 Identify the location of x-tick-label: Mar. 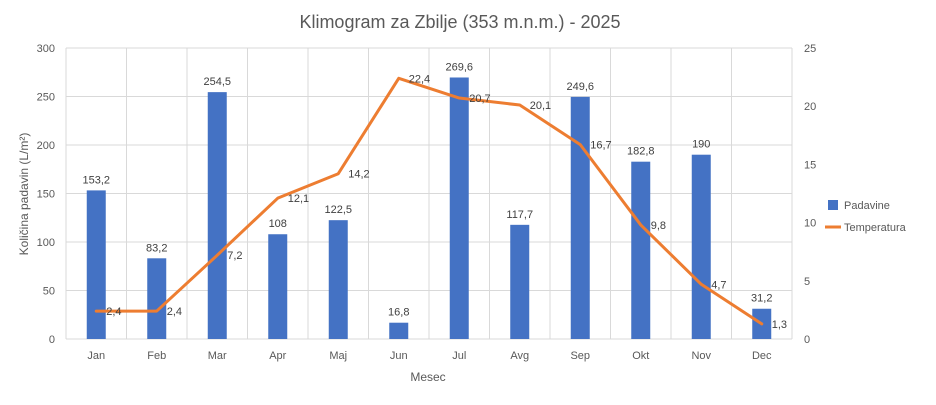
(217, 356).